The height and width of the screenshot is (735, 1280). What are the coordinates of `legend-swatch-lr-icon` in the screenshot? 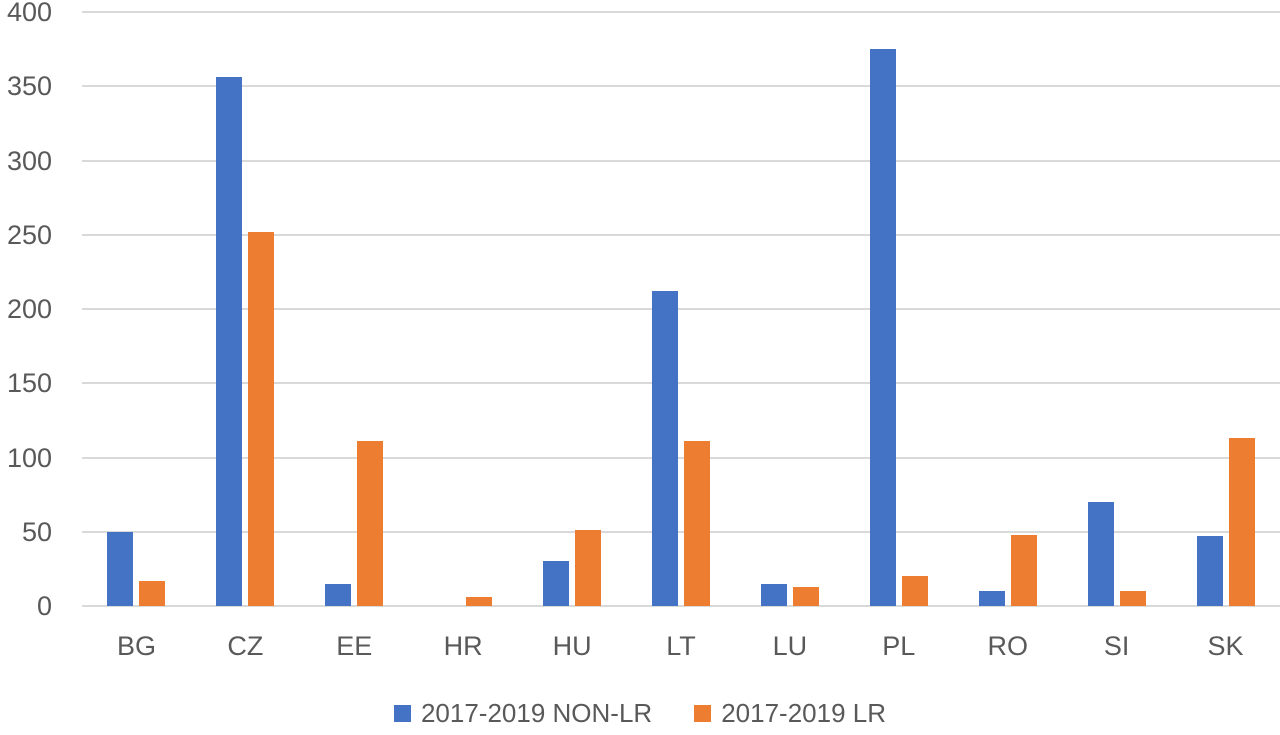 It's located at (703, 713).